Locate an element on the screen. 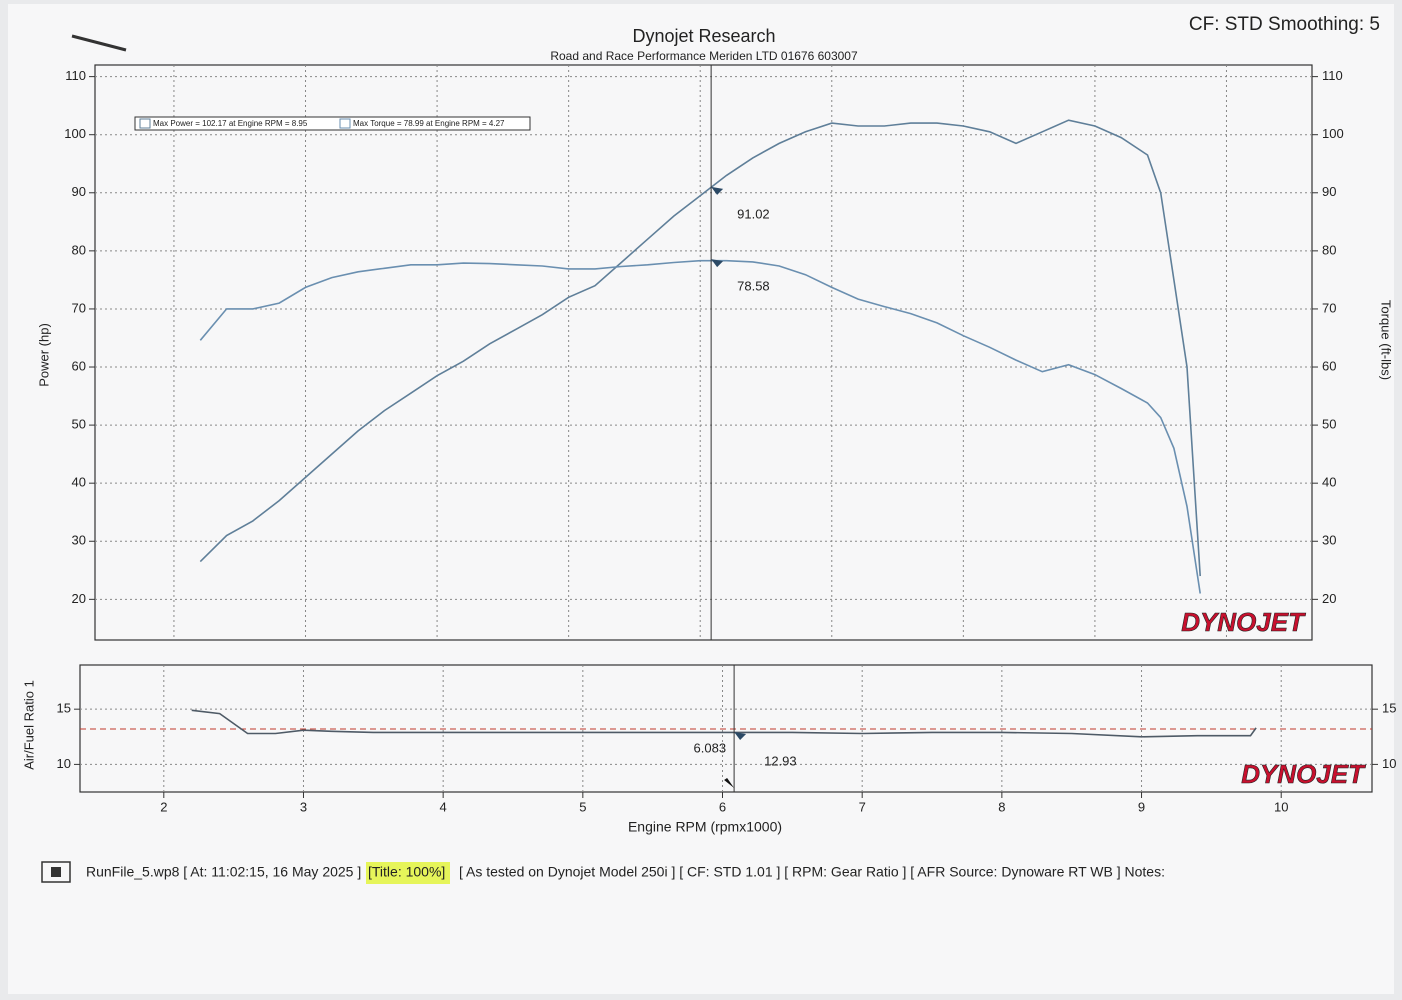  x-tick-label: 4 is located at coordinates (443, 806).